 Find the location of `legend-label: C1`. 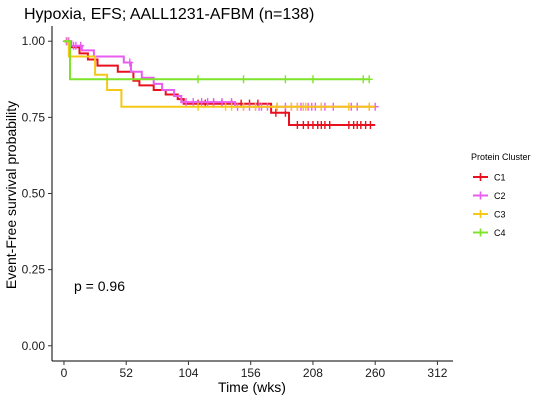

legend-label: C1 is located at coordinates (500, 178).